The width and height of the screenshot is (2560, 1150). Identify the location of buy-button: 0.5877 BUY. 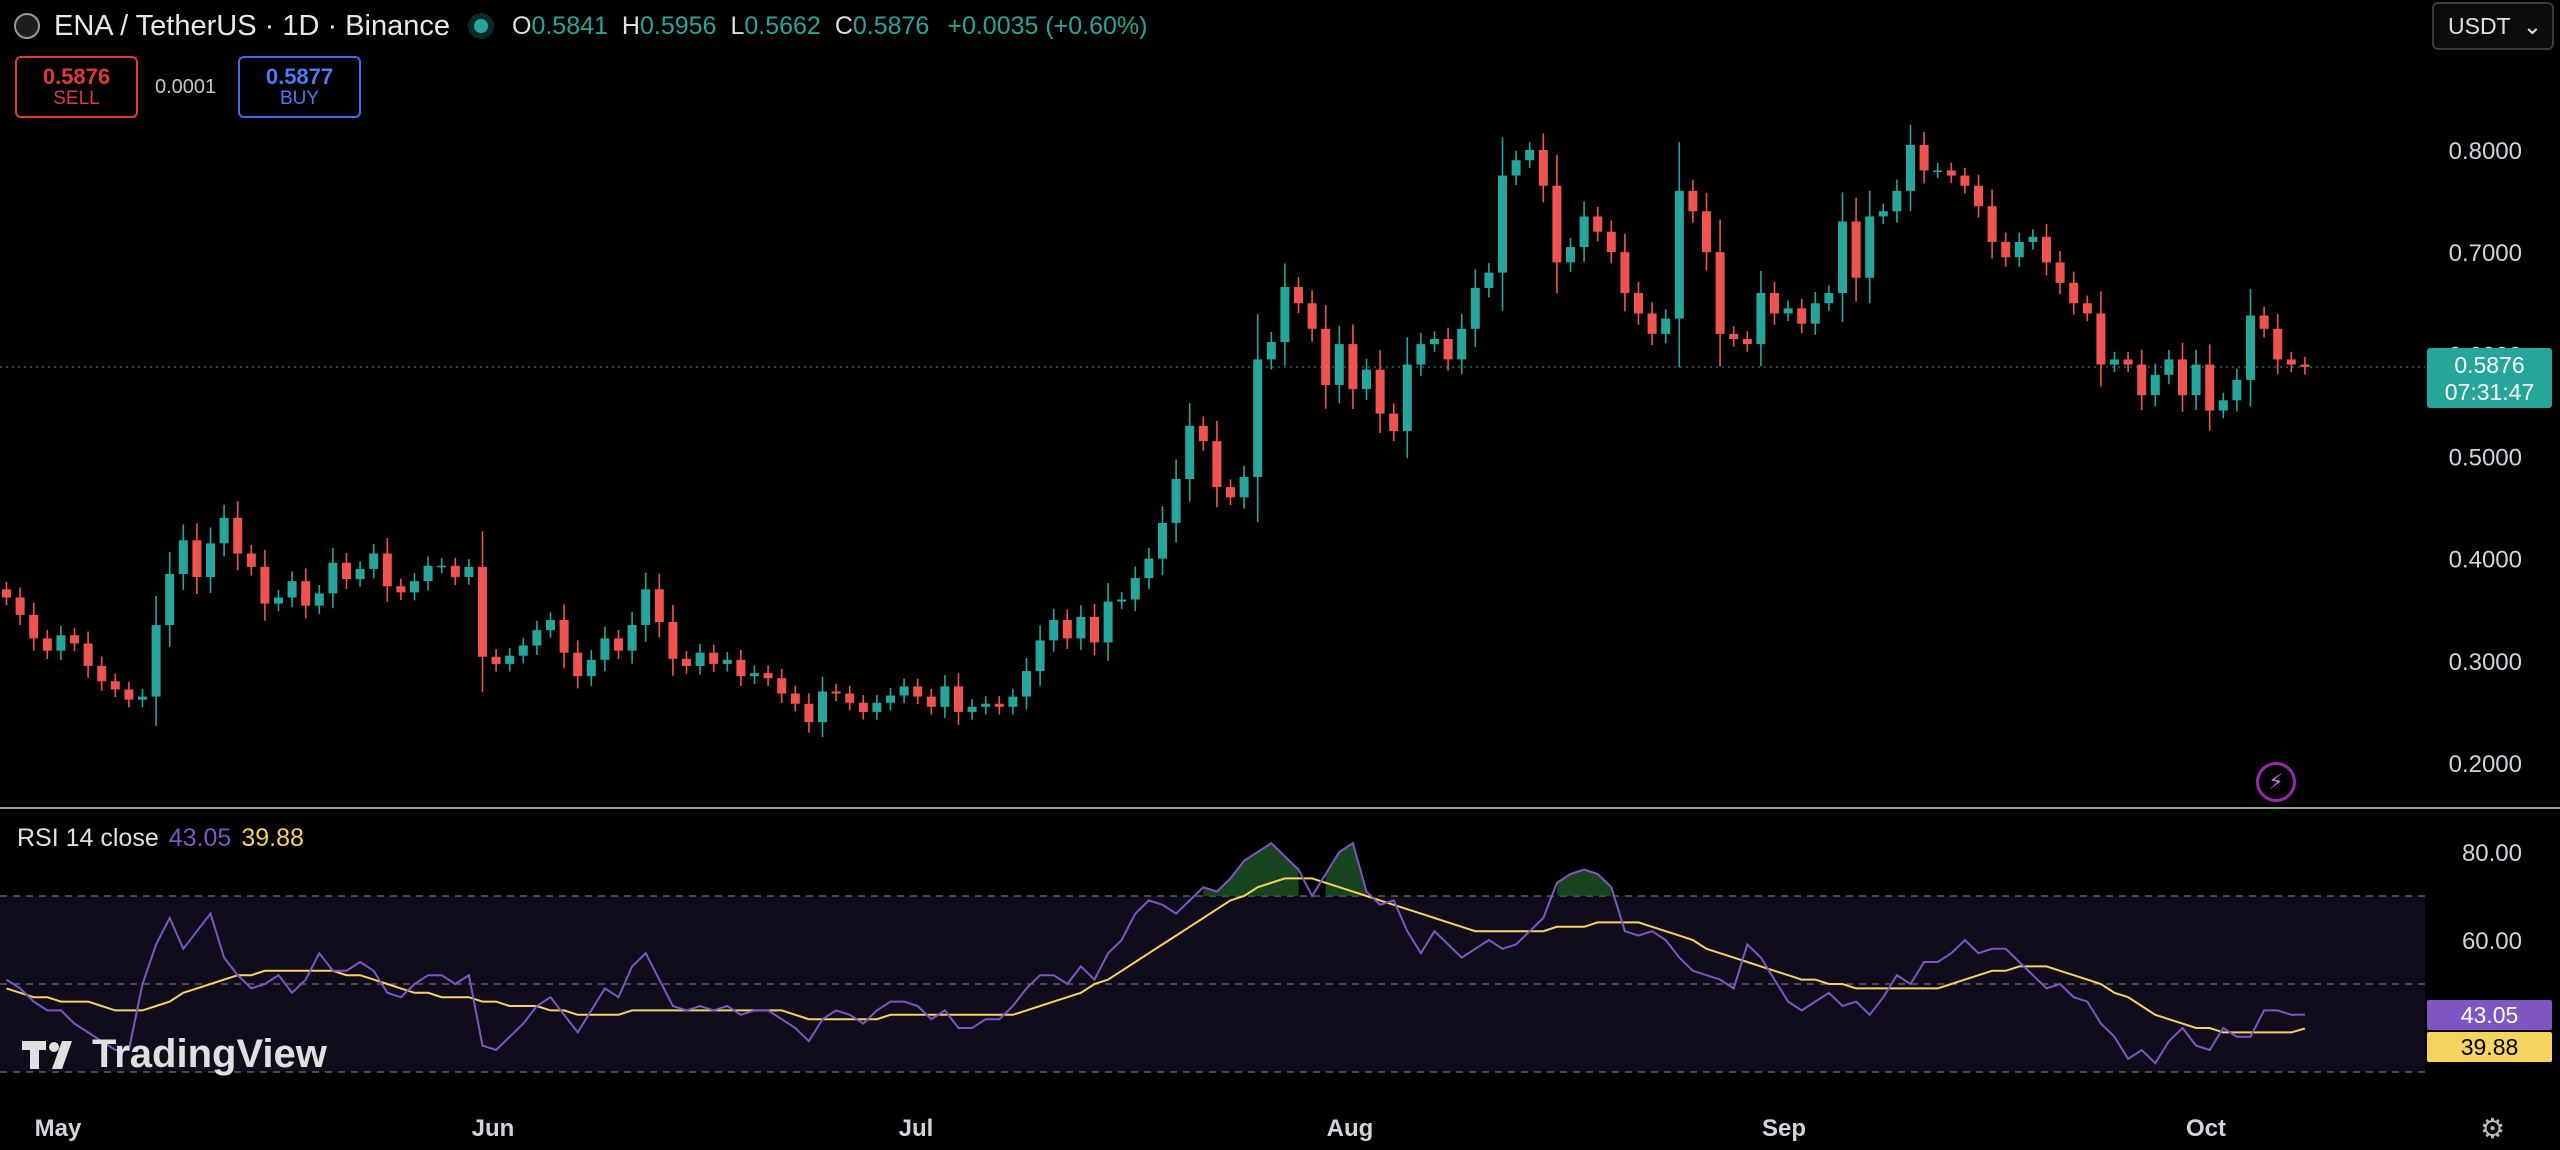
(299, 87).